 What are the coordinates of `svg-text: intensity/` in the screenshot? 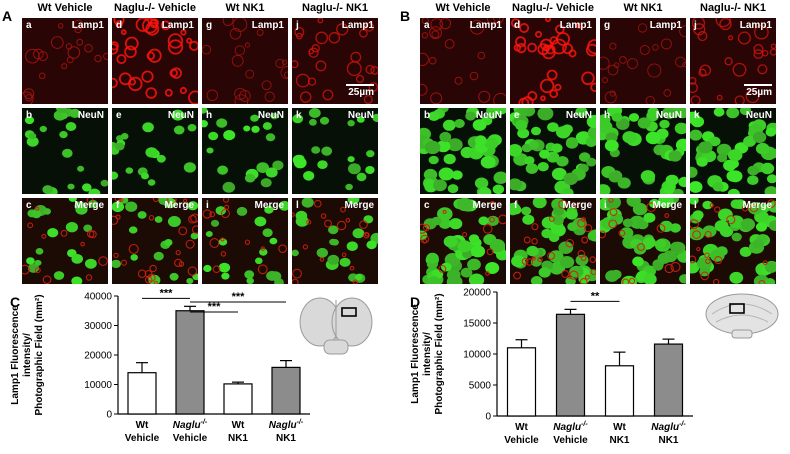 It's located at (427, 354).